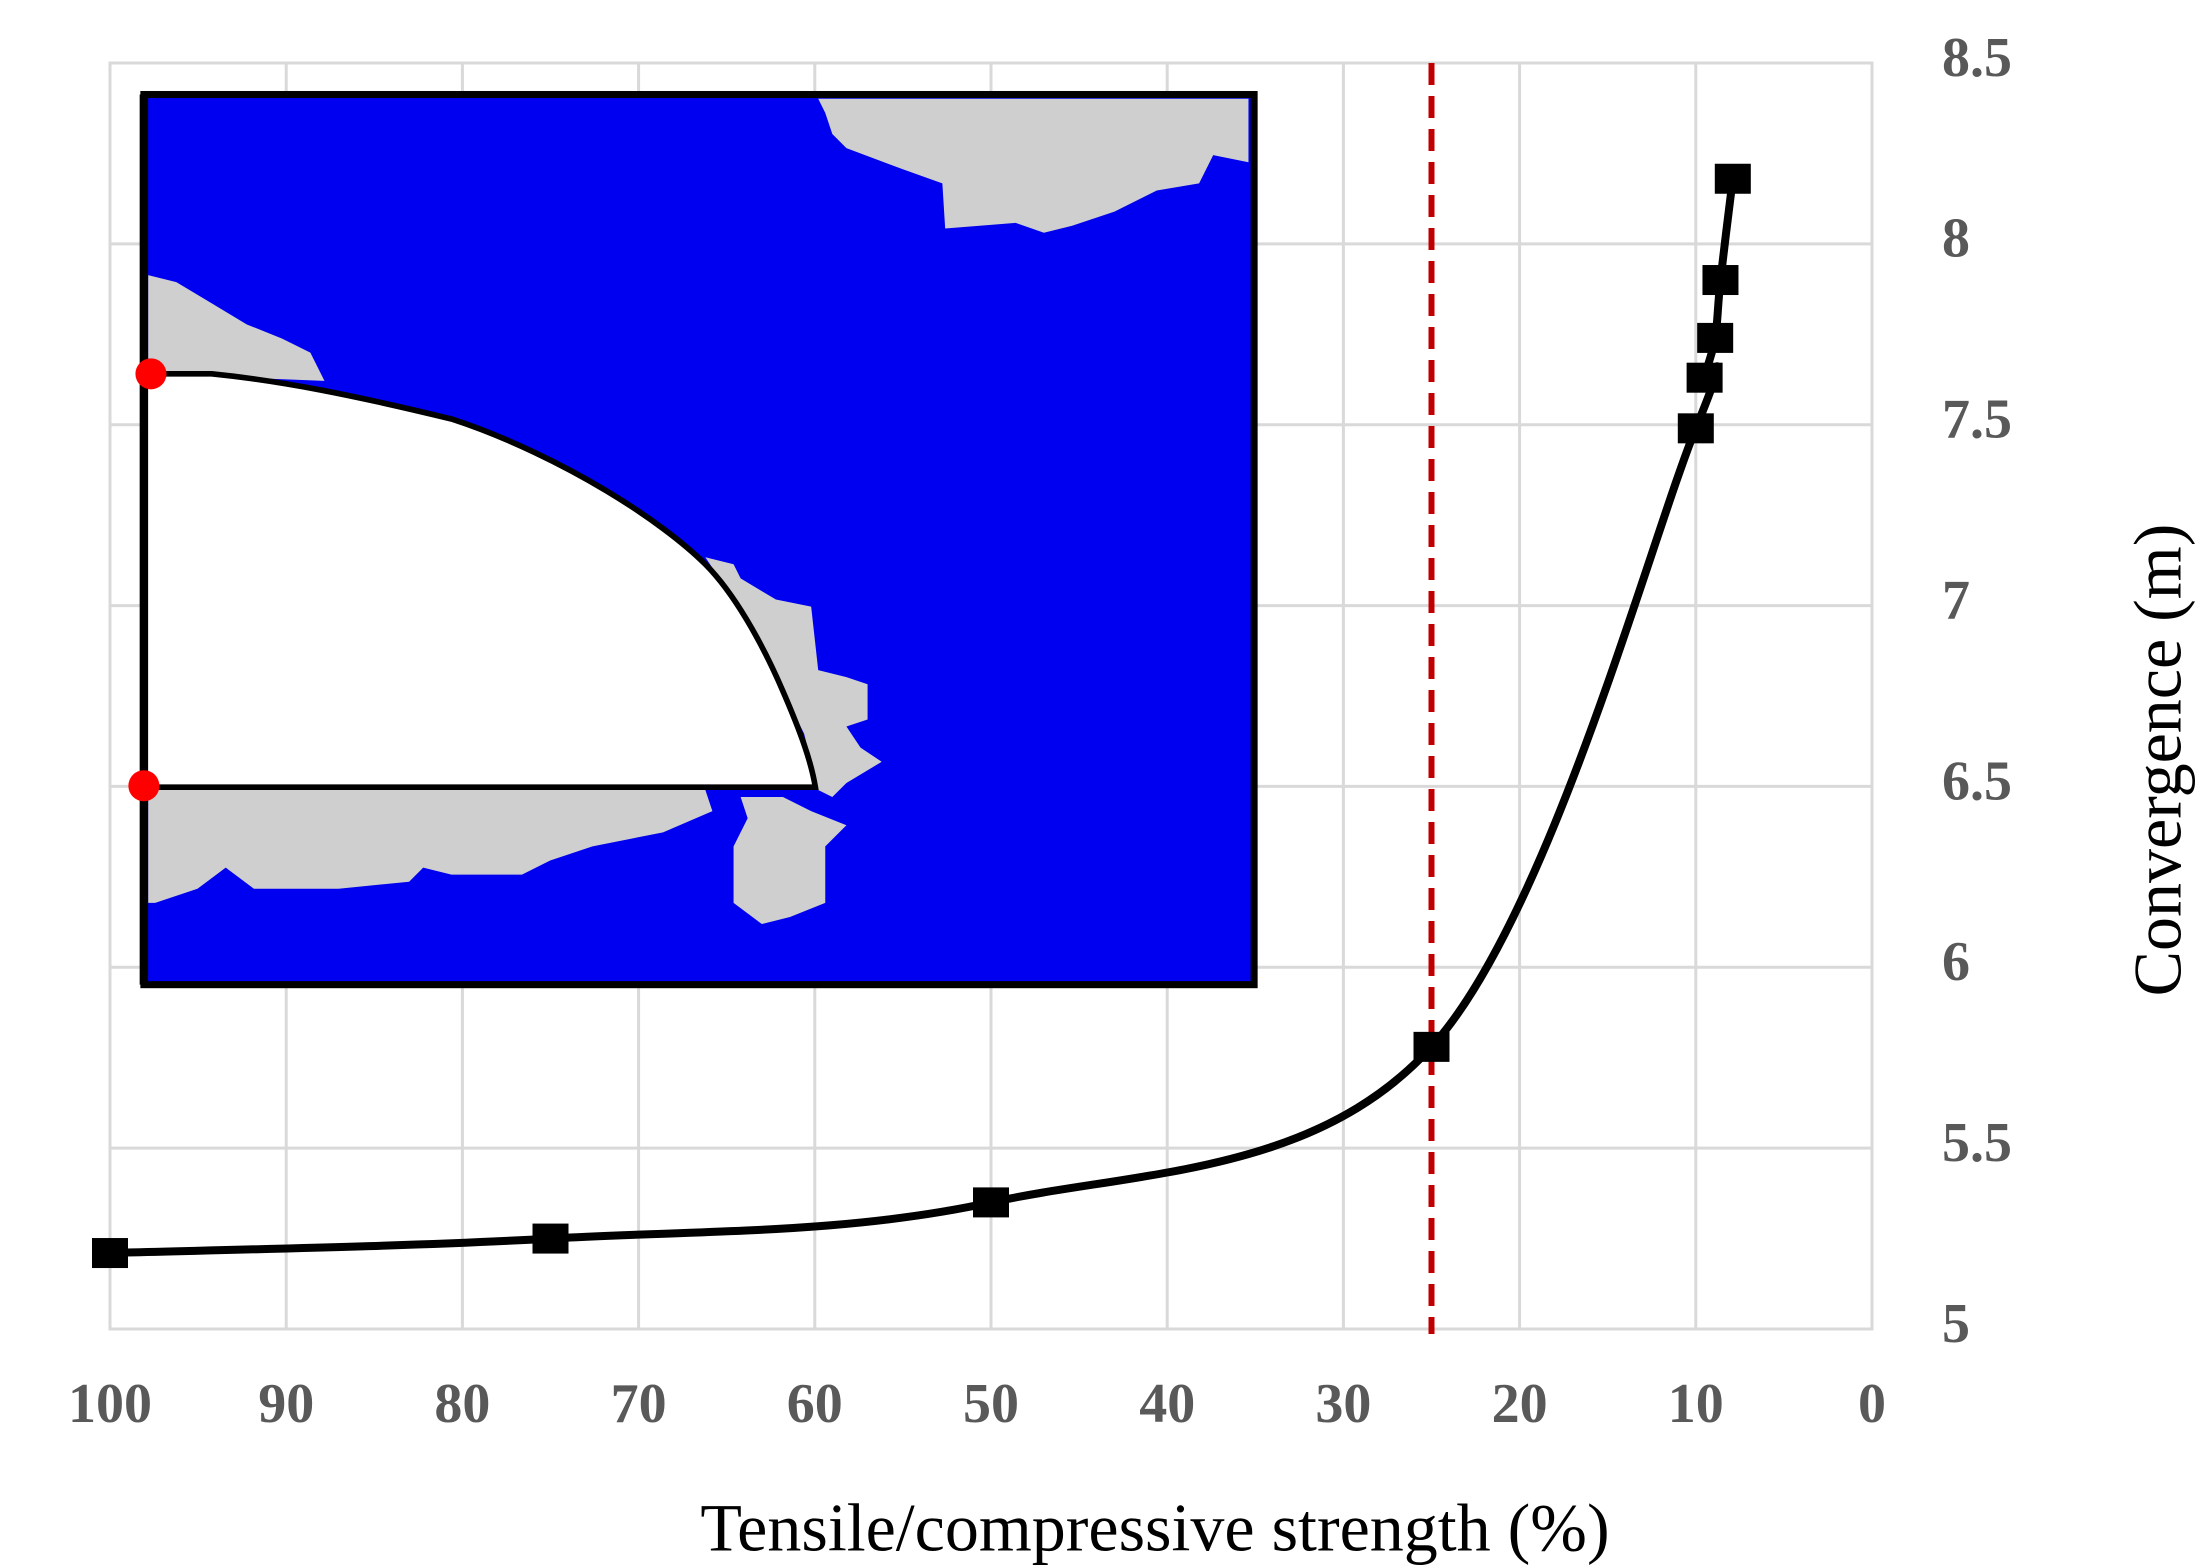  What do you see at coordinates (1956, 1324) in the screenshot?
I see `y-tick-label: 5` at bounding box center [1956, 1324].